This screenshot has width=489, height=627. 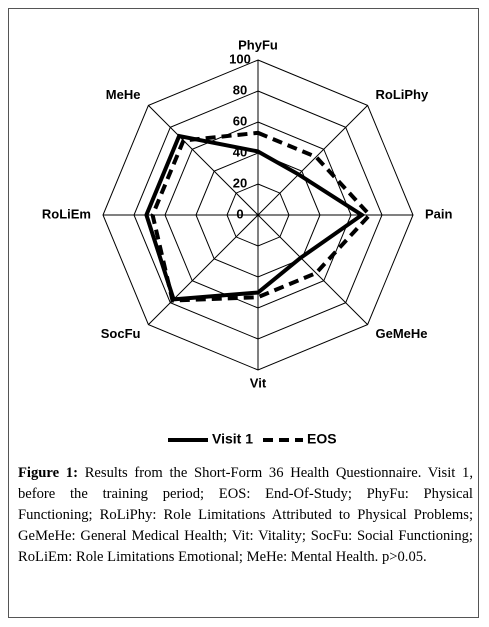 I want to click on category-label: RoLiEm, so click(x=66, y=213).